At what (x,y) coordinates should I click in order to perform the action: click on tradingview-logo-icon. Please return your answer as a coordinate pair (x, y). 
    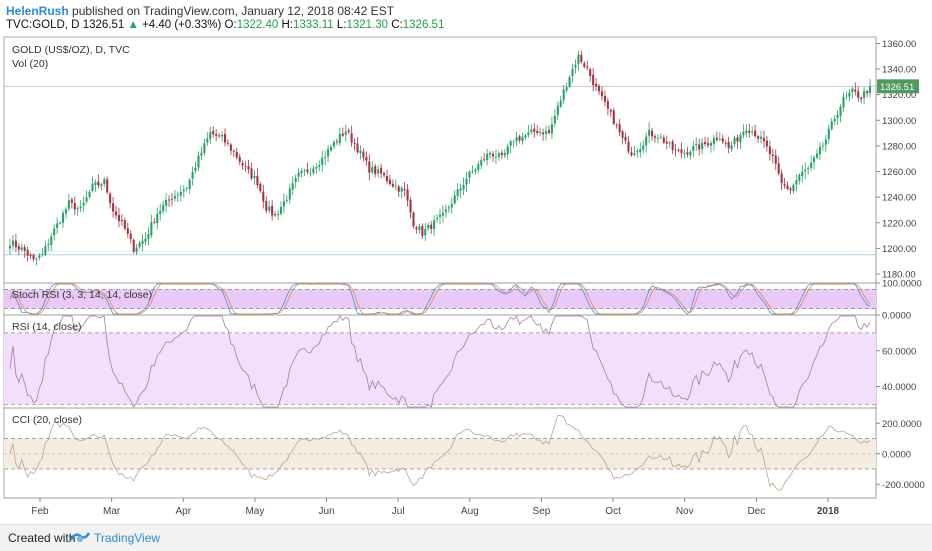
    Looking at the image, I should click on (80, 537).